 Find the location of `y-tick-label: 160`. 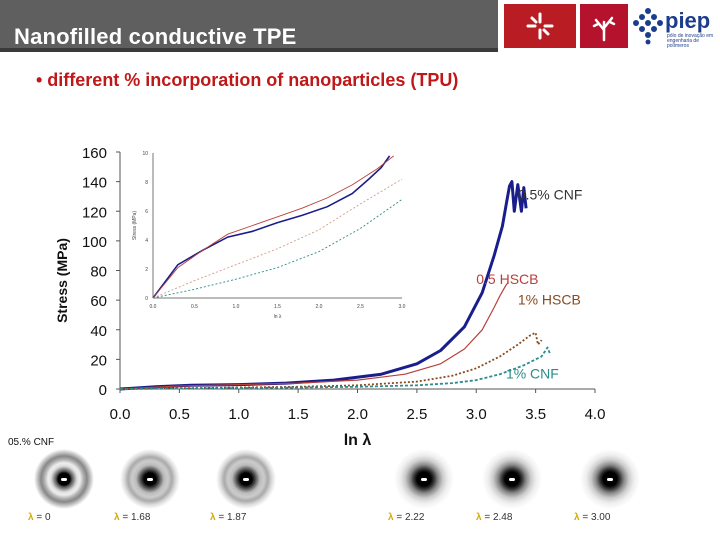

y-tick-label: 160 is located at coordinates (94, 153).